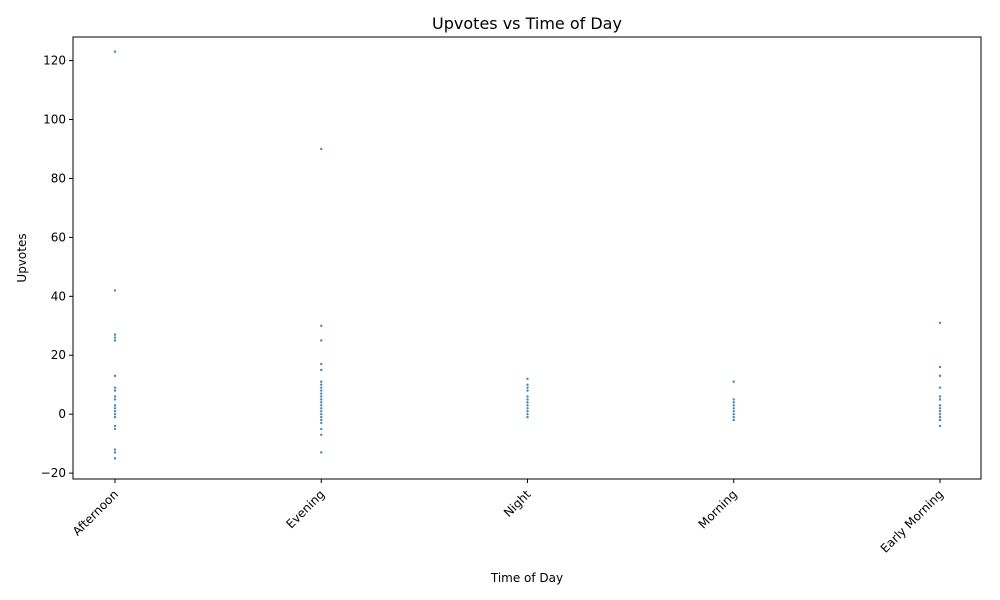 The width and height of the screenshot is (1000, 600). Describe the element at coordinates (526, 578) in the screenshot. I see `x-axis-label: Time of Day` at that location.